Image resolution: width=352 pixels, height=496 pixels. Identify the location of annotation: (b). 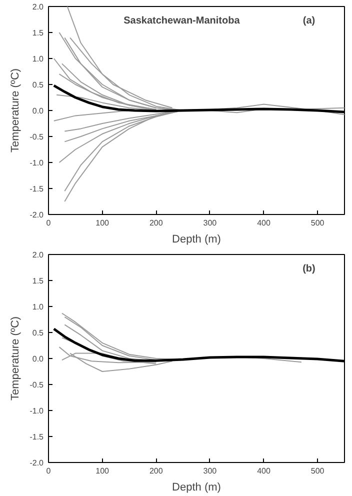
(309, 269).